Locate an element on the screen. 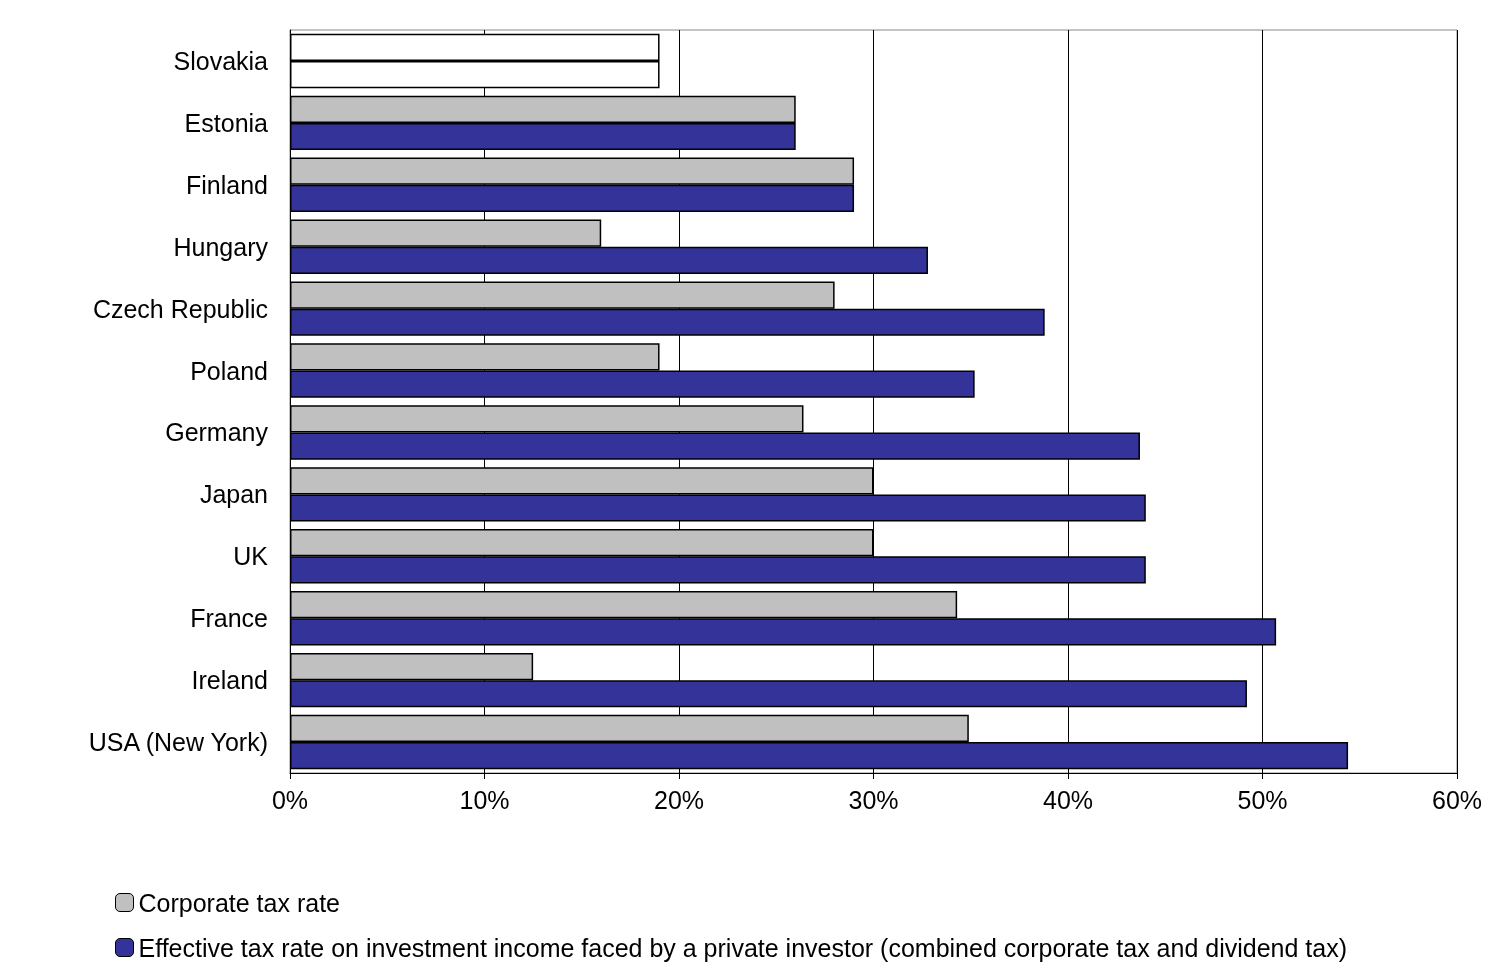 The width and height of the screenshot is (1493, 973). y-tick-label: Ireland is located at coordinates (229, 680).